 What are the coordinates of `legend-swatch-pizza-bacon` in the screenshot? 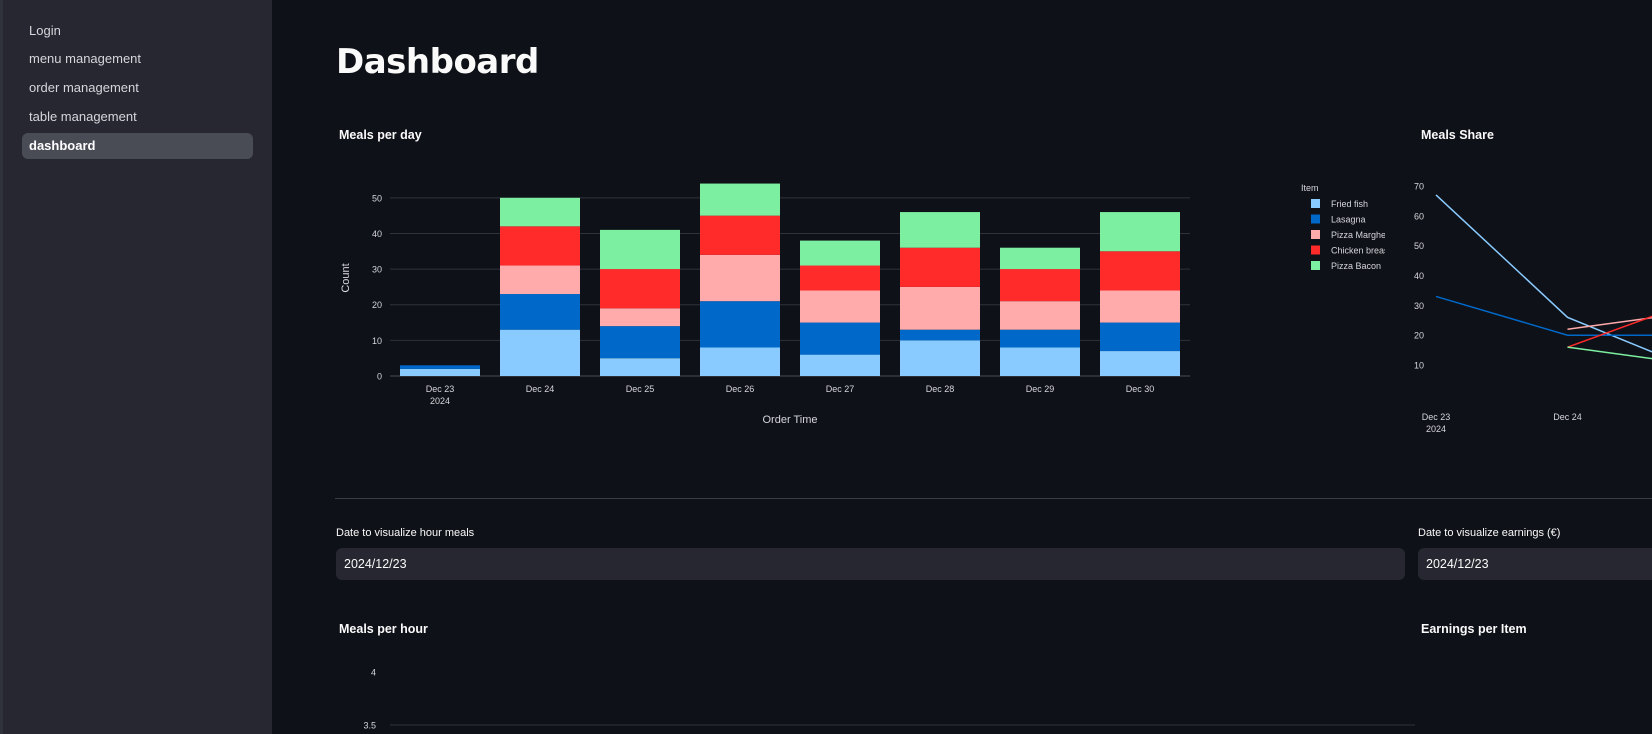 It's located at (1315, 265).